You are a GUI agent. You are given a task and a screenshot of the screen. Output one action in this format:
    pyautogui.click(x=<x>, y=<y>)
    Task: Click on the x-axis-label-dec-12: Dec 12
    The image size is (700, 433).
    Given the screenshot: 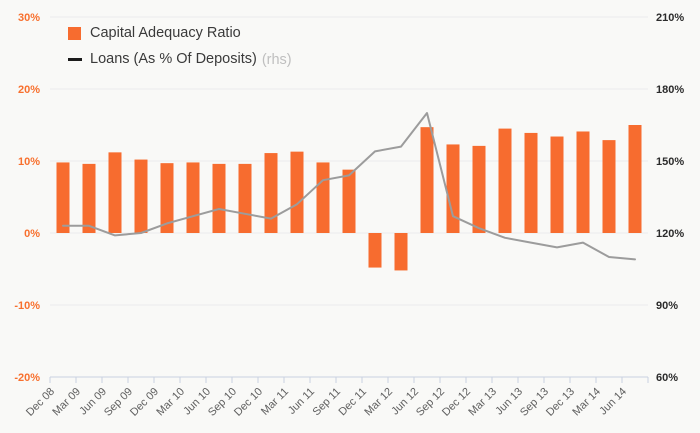 What is the action you would take?
    pyautogui.click(x=456, y=402)
    